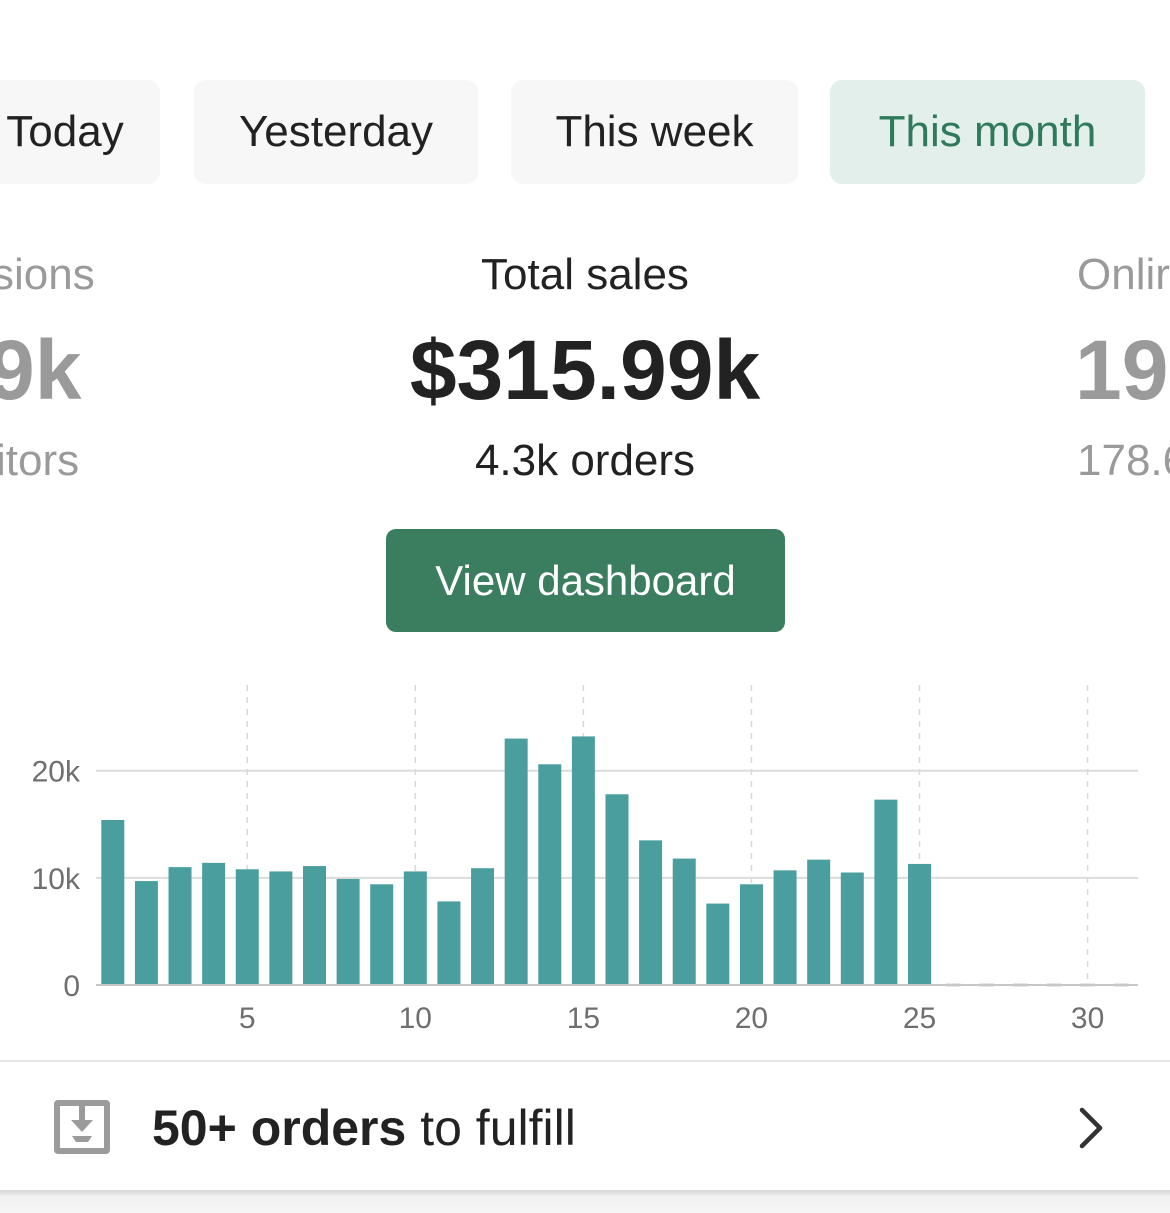  I want to click on divider, so click(585, 1061).